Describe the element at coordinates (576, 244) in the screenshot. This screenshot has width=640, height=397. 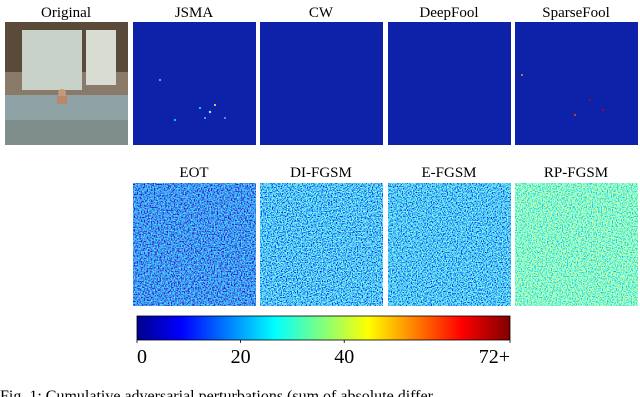
I see `rp-fgsm-map` at that location.